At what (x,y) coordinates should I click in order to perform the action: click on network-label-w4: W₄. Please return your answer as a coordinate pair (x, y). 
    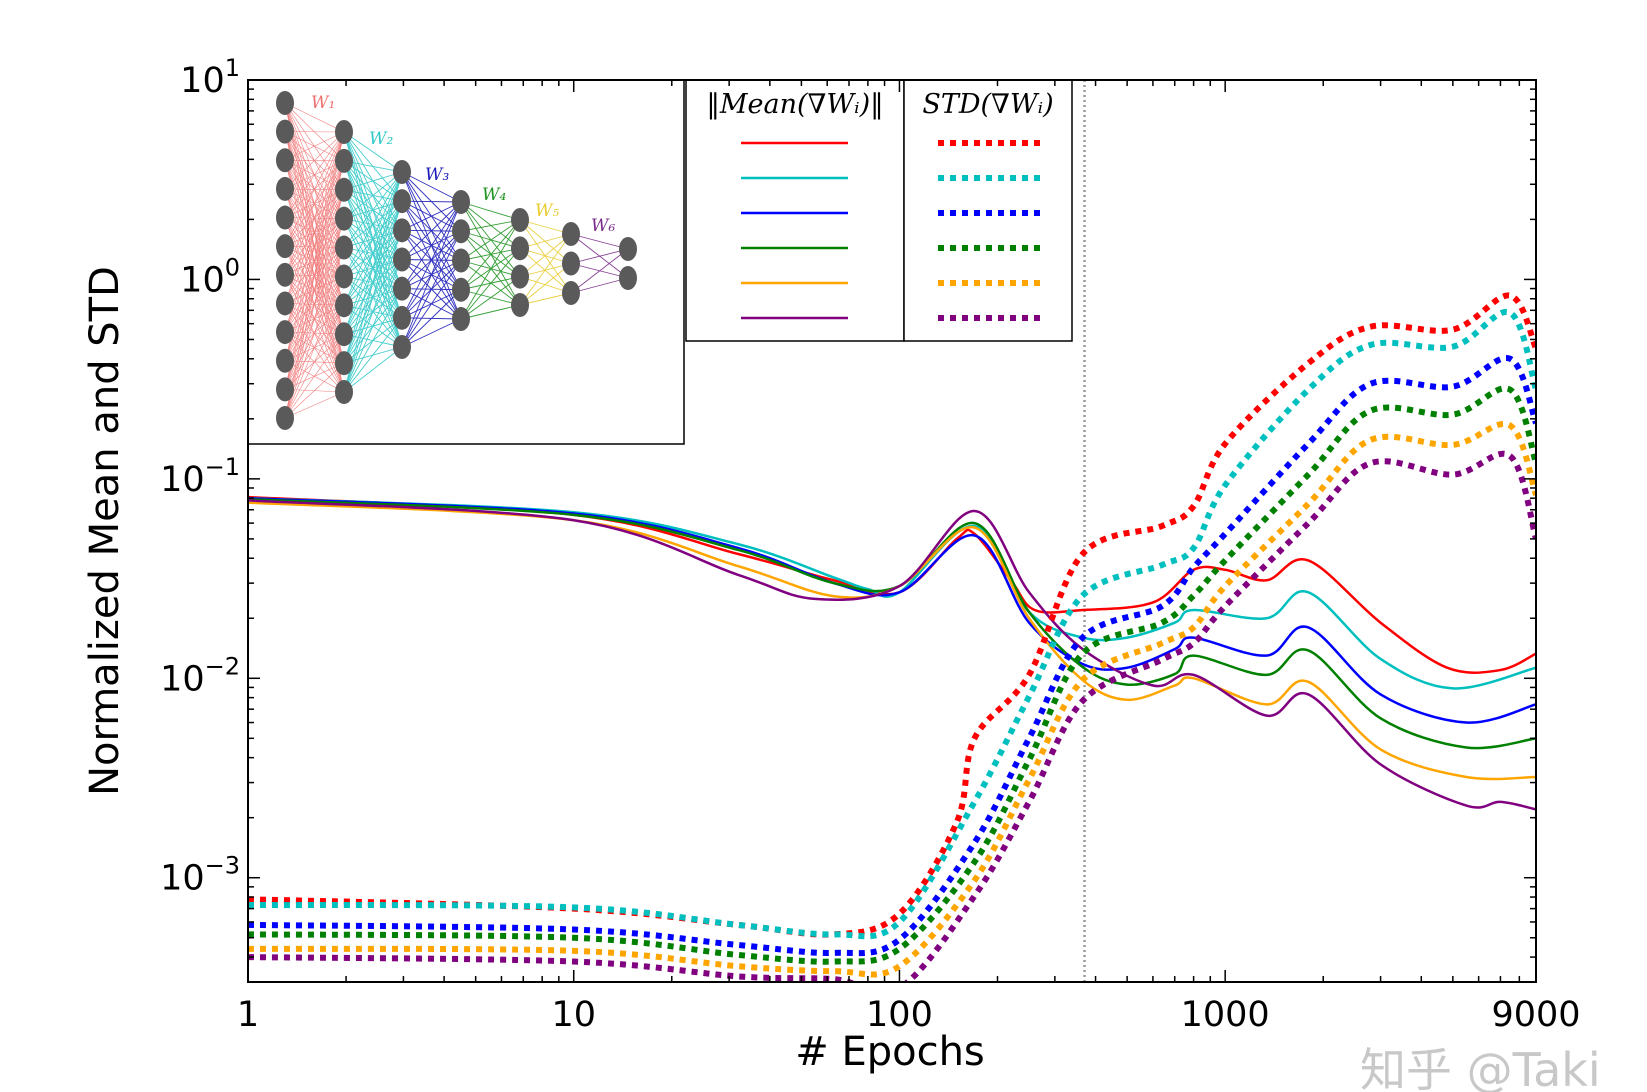
    Looking at the image, I should click on (494, 195).